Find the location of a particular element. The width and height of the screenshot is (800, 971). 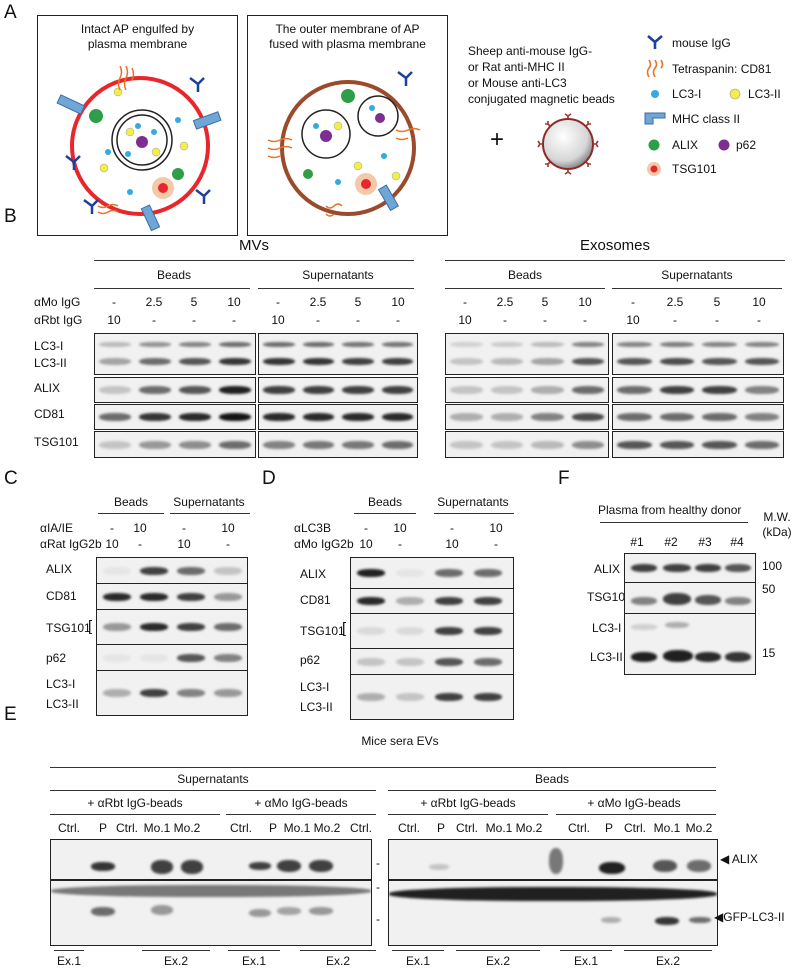

legend-mouse-igg: mouse IgG is located at coordinates (701, 43).